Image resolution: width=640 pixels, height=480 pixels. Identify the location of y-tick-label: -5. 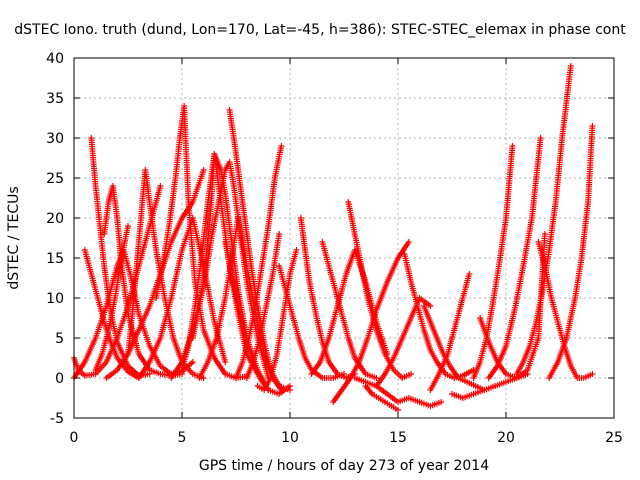
(57, 419).